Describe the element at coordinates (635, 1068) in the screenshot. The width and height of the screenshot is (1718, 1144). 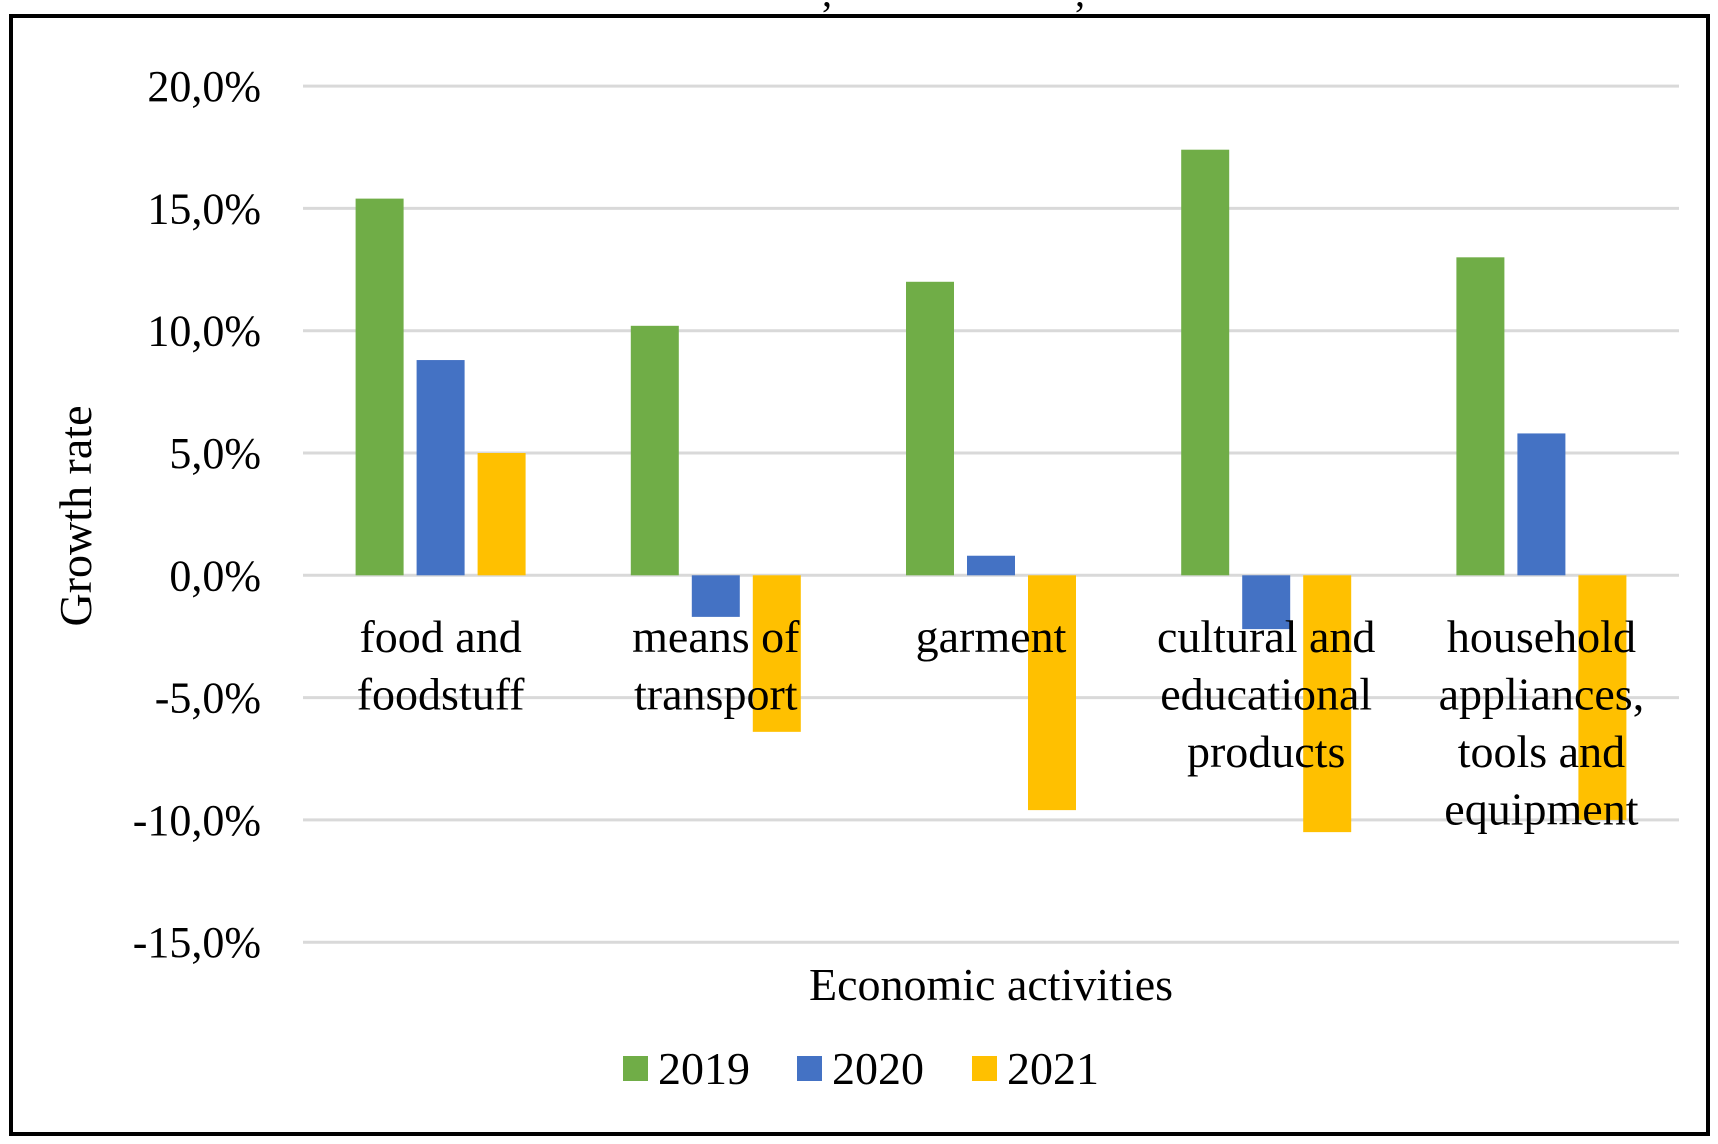
I see `legend-swatch-2019` at that location.